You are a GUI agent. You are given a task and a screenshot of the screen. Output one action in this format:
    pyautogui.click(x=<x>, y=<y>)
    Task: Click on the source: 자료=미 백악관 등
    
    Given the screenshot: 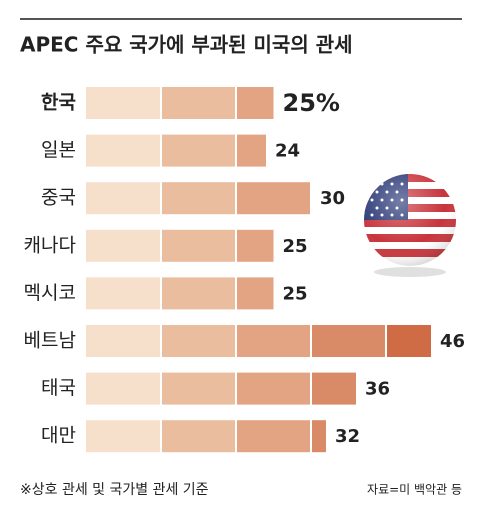 What is the action you would take?
    pyautogui.click(x=414, y=490)
    